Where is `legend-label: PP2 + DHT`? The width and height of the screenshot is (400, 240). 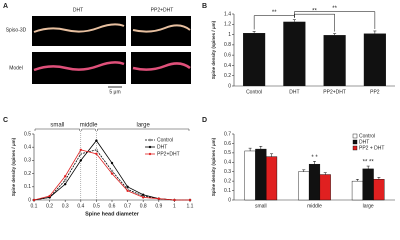
legend-label: PP2 + DHT is located at coordinates (371, 148).